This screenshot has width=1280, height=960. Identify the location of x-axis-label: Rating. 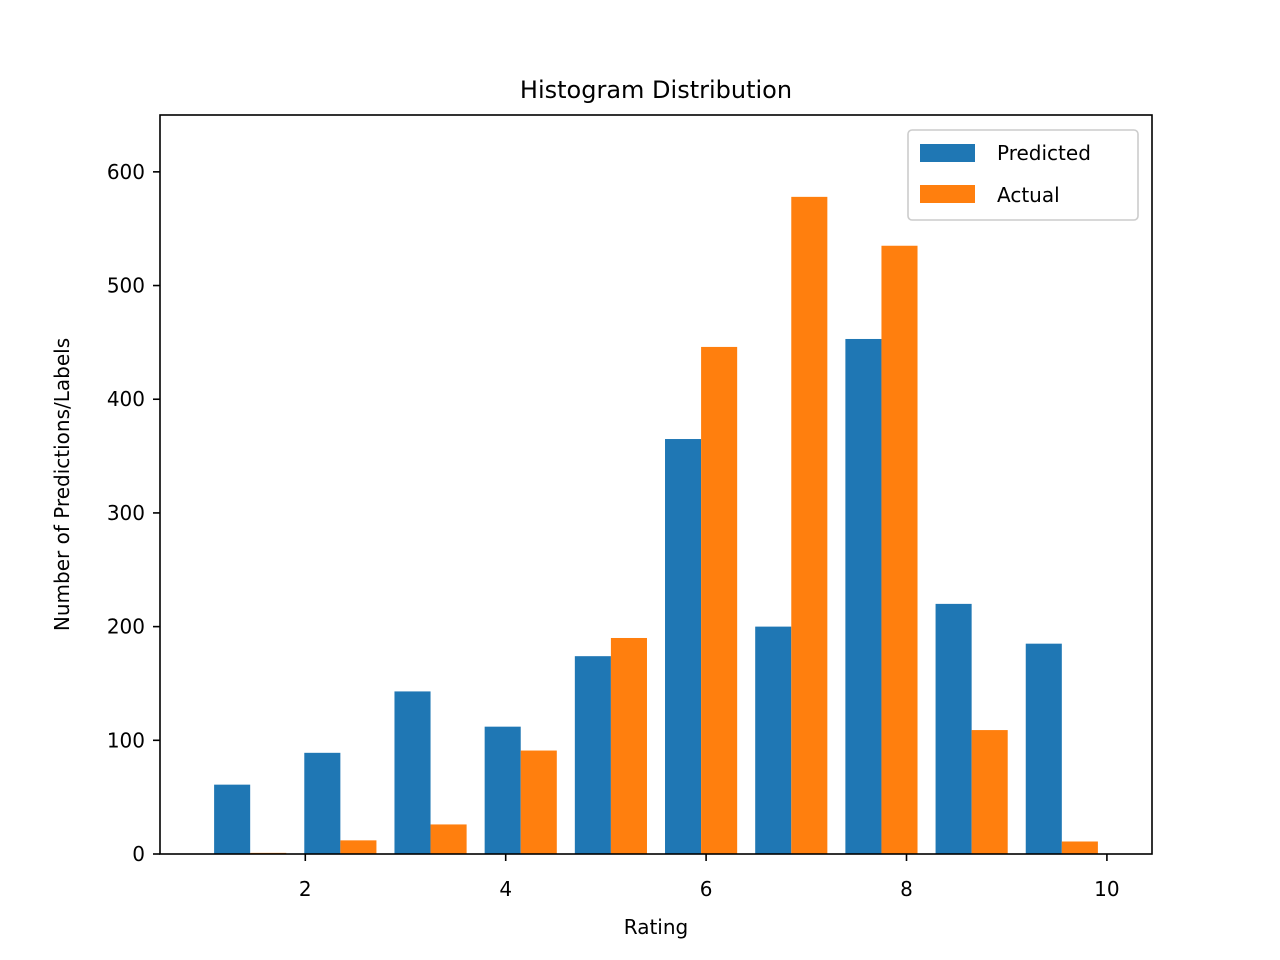
(656, 927).